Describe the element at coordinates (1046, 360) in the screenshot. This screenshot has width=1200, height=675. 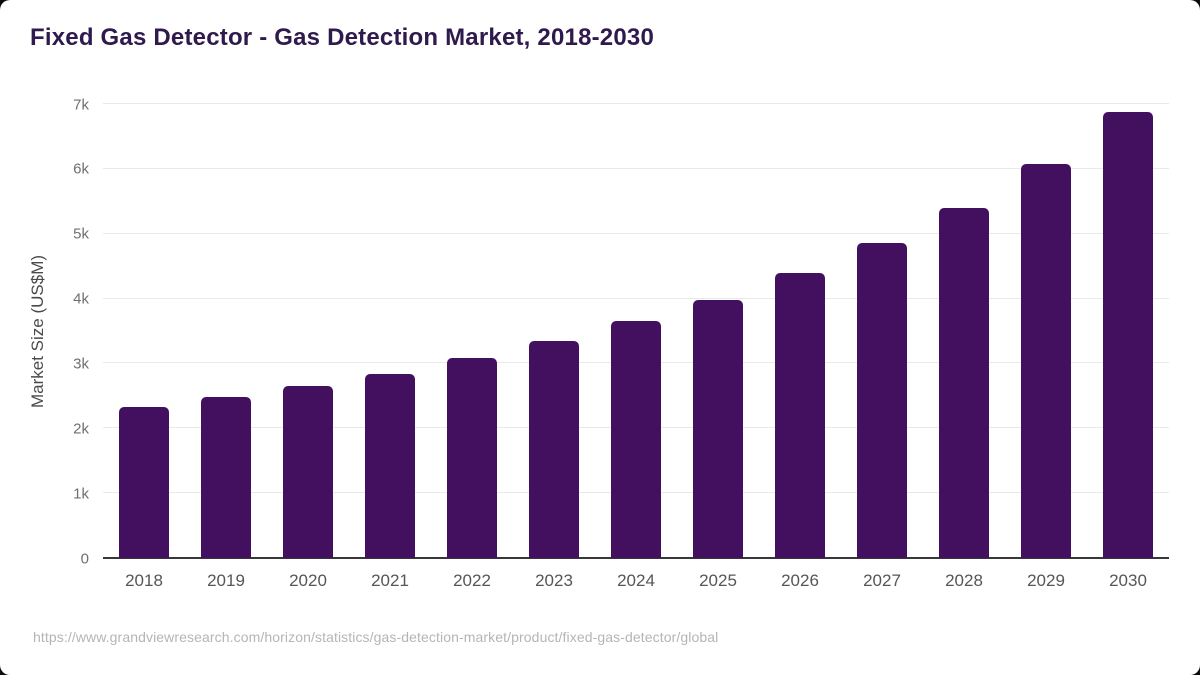
I see `bar-2029` at that location.